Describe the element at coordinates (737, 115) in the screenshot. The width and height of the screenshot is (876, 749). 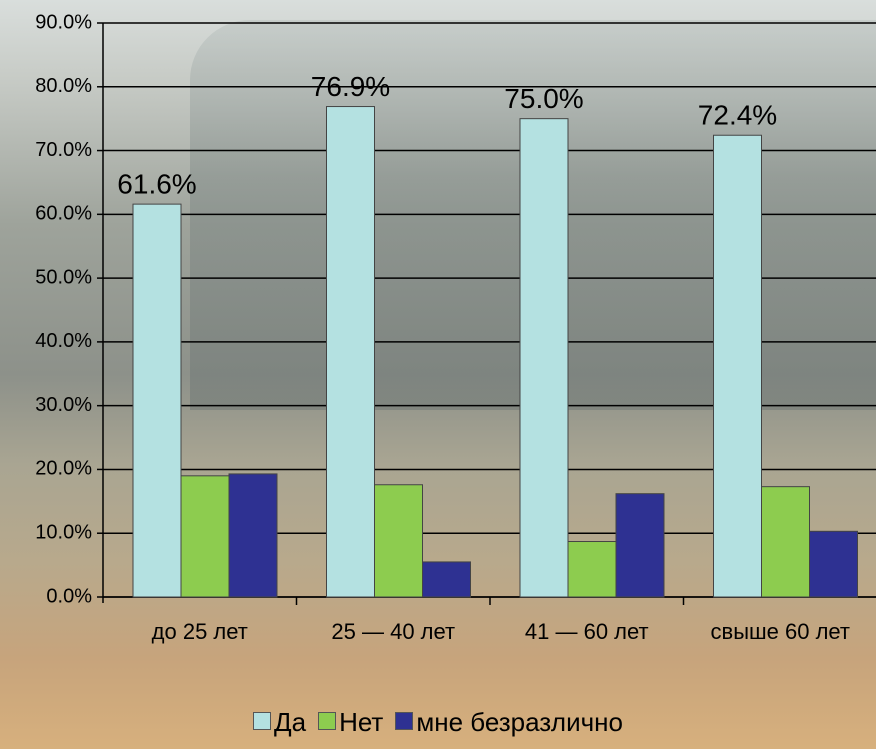
I see `value-label: 72.4%` at that location.